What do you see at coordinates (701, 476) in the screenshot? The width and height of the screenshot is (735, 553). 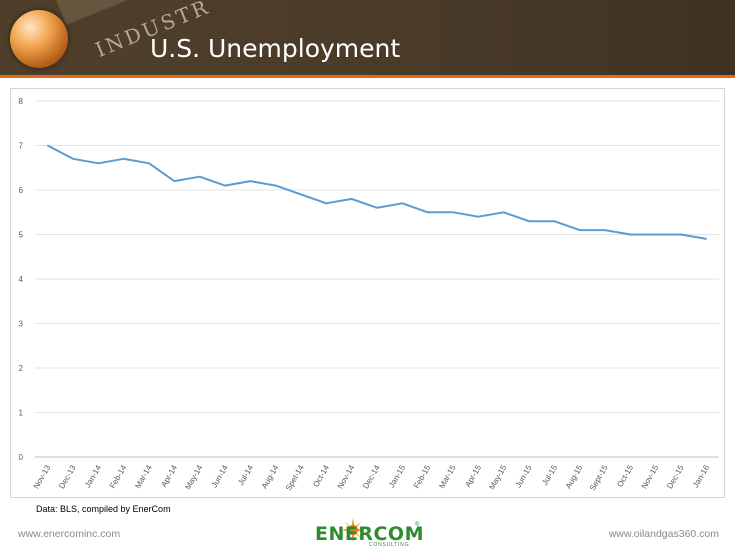 I see `x-tick-label: Jan-16` at bounding box center [701, 476].